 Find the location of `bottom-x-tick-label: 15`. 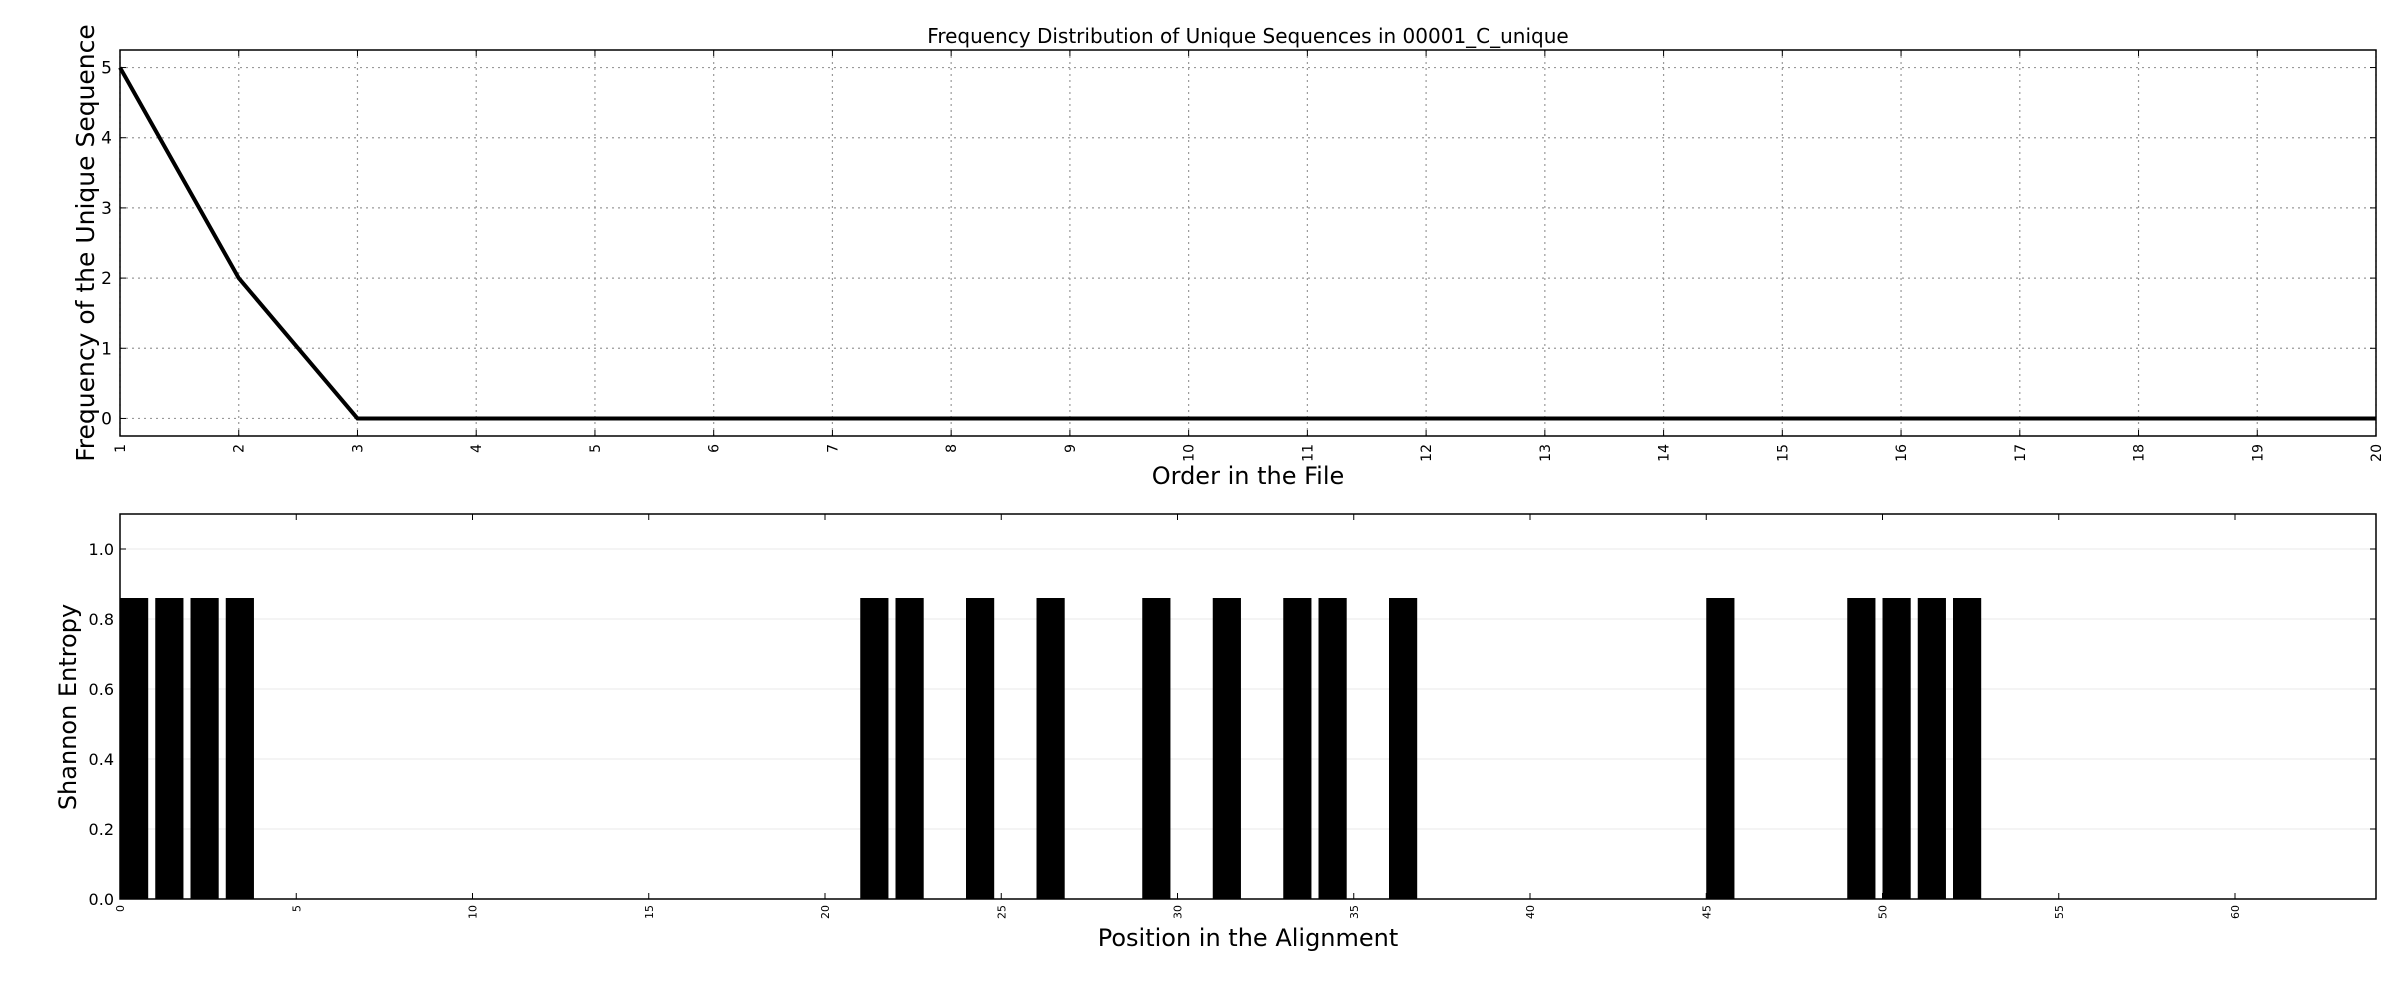

bottom-x-tick-label: 15 is located at coordinates (649, 912).